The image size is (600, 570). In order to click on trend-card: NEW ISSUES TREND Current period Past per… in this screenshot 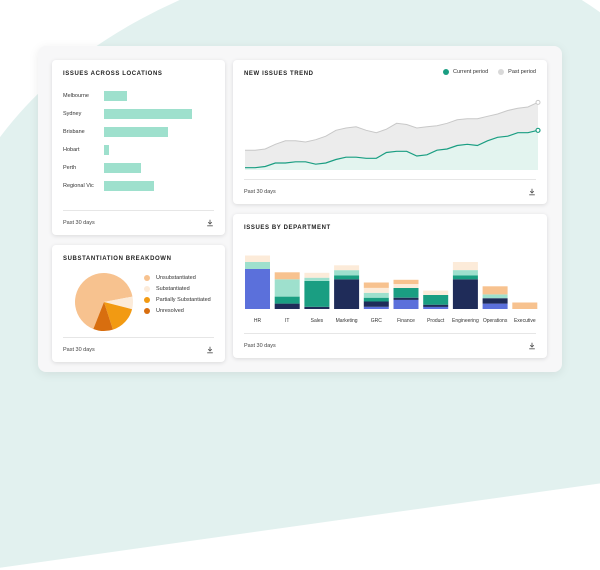, I will do `click(390, 132)`.